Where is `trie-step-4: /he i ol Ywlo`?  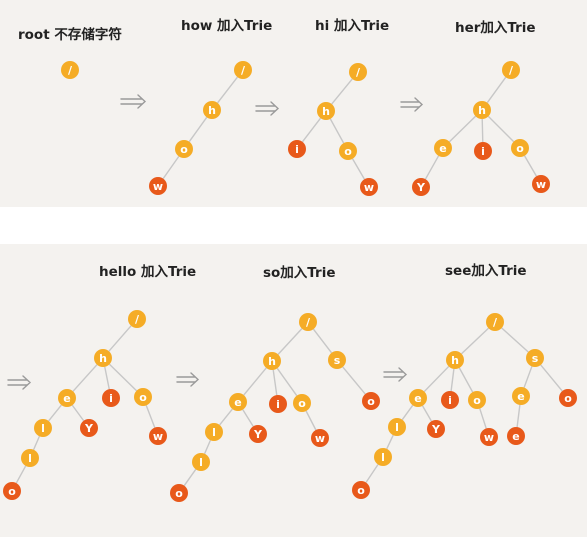 trie-step-4: /he i ol Ywlo is located at coordinates (85, 405).